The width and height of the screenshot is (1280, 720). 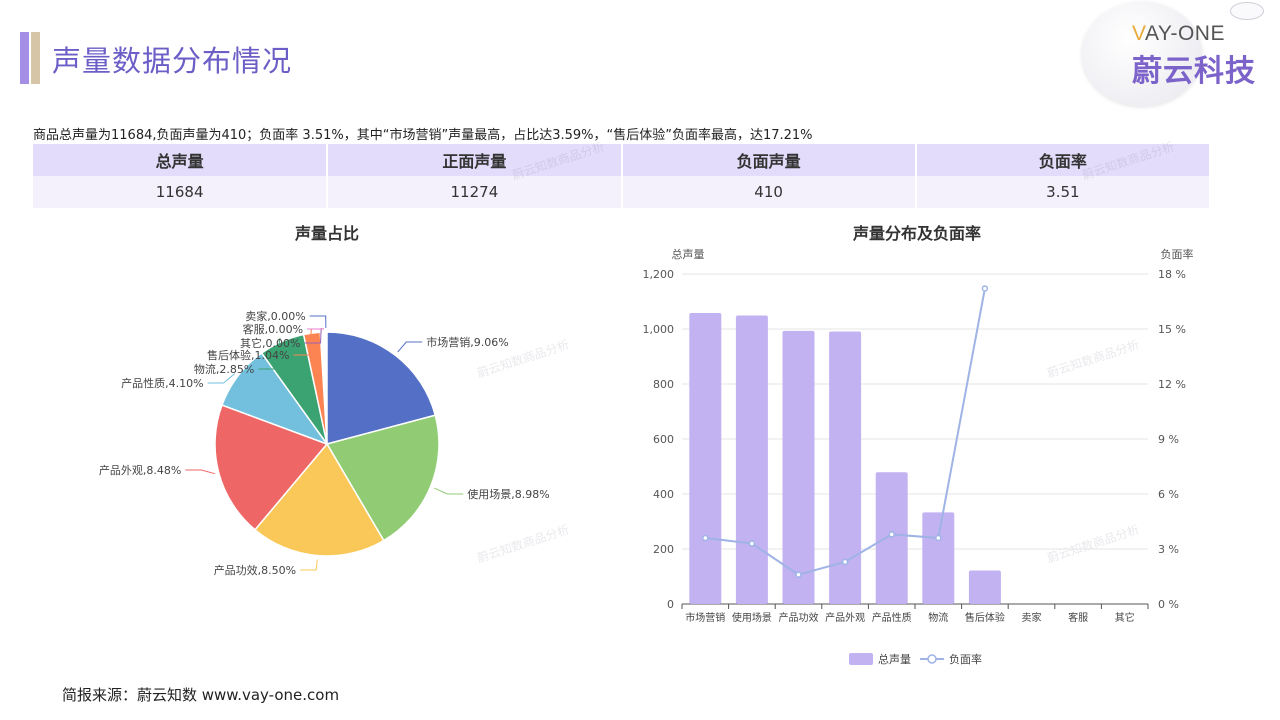 What do you see at coordinates (1194, 71) in the screenshot?
I see `logo-chinese: 蔚云科技` at bounding box center [1194, 71].